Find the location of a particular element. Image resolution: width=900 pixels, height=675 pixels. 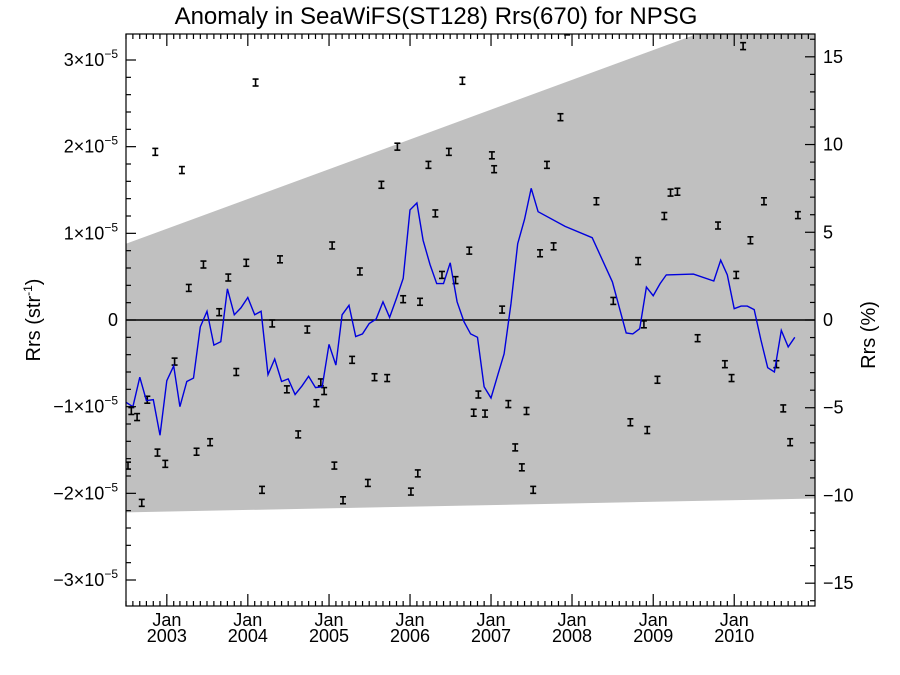

y-axis-label-left: Rrs (str-1) is located at coordinates (33, 320).